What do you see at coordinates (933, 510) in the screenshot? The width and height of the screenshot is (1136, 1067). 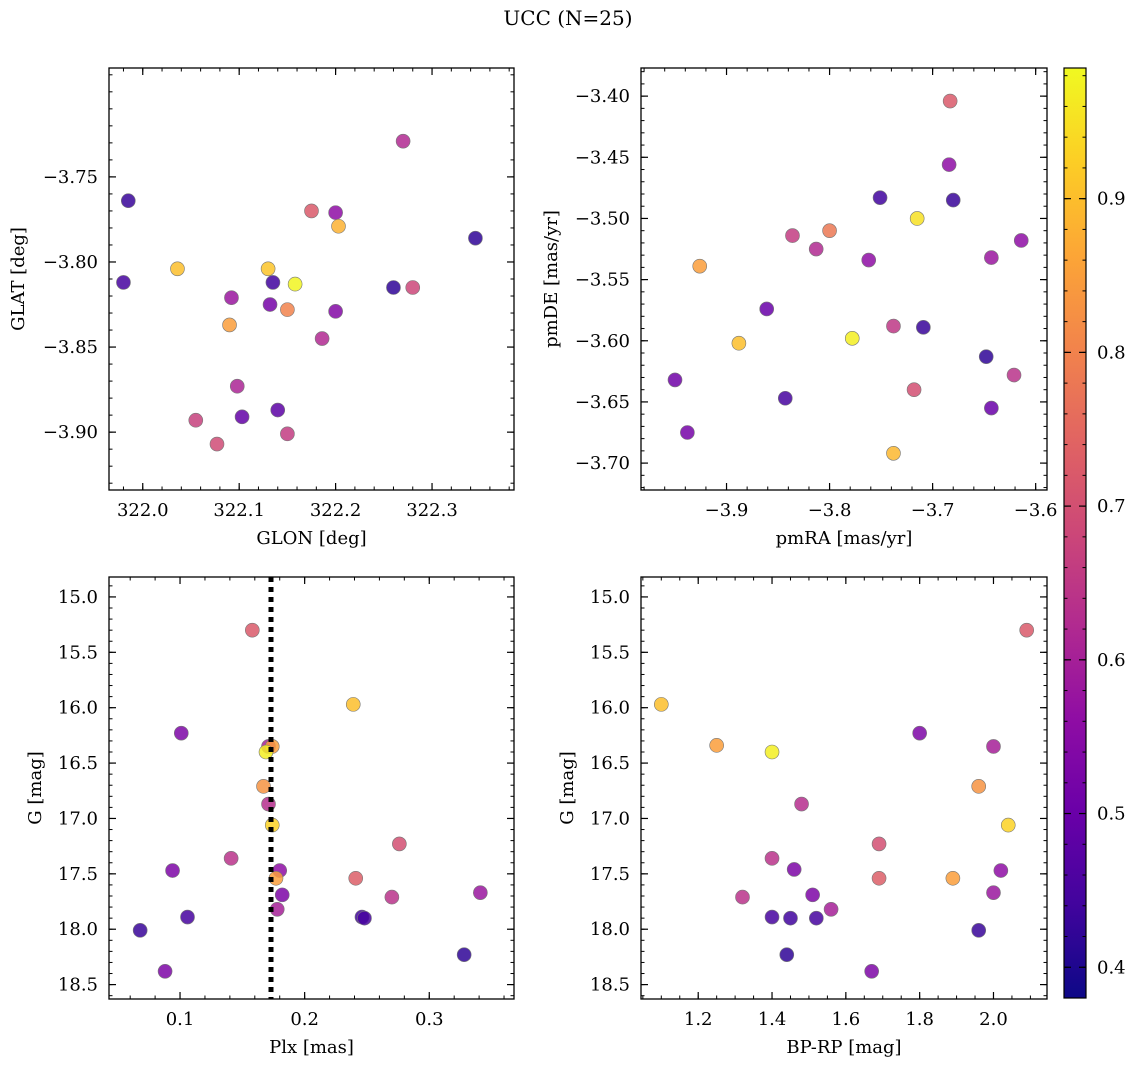 I see `x-tick-label: −3.7` at bounding box center [933, 510].